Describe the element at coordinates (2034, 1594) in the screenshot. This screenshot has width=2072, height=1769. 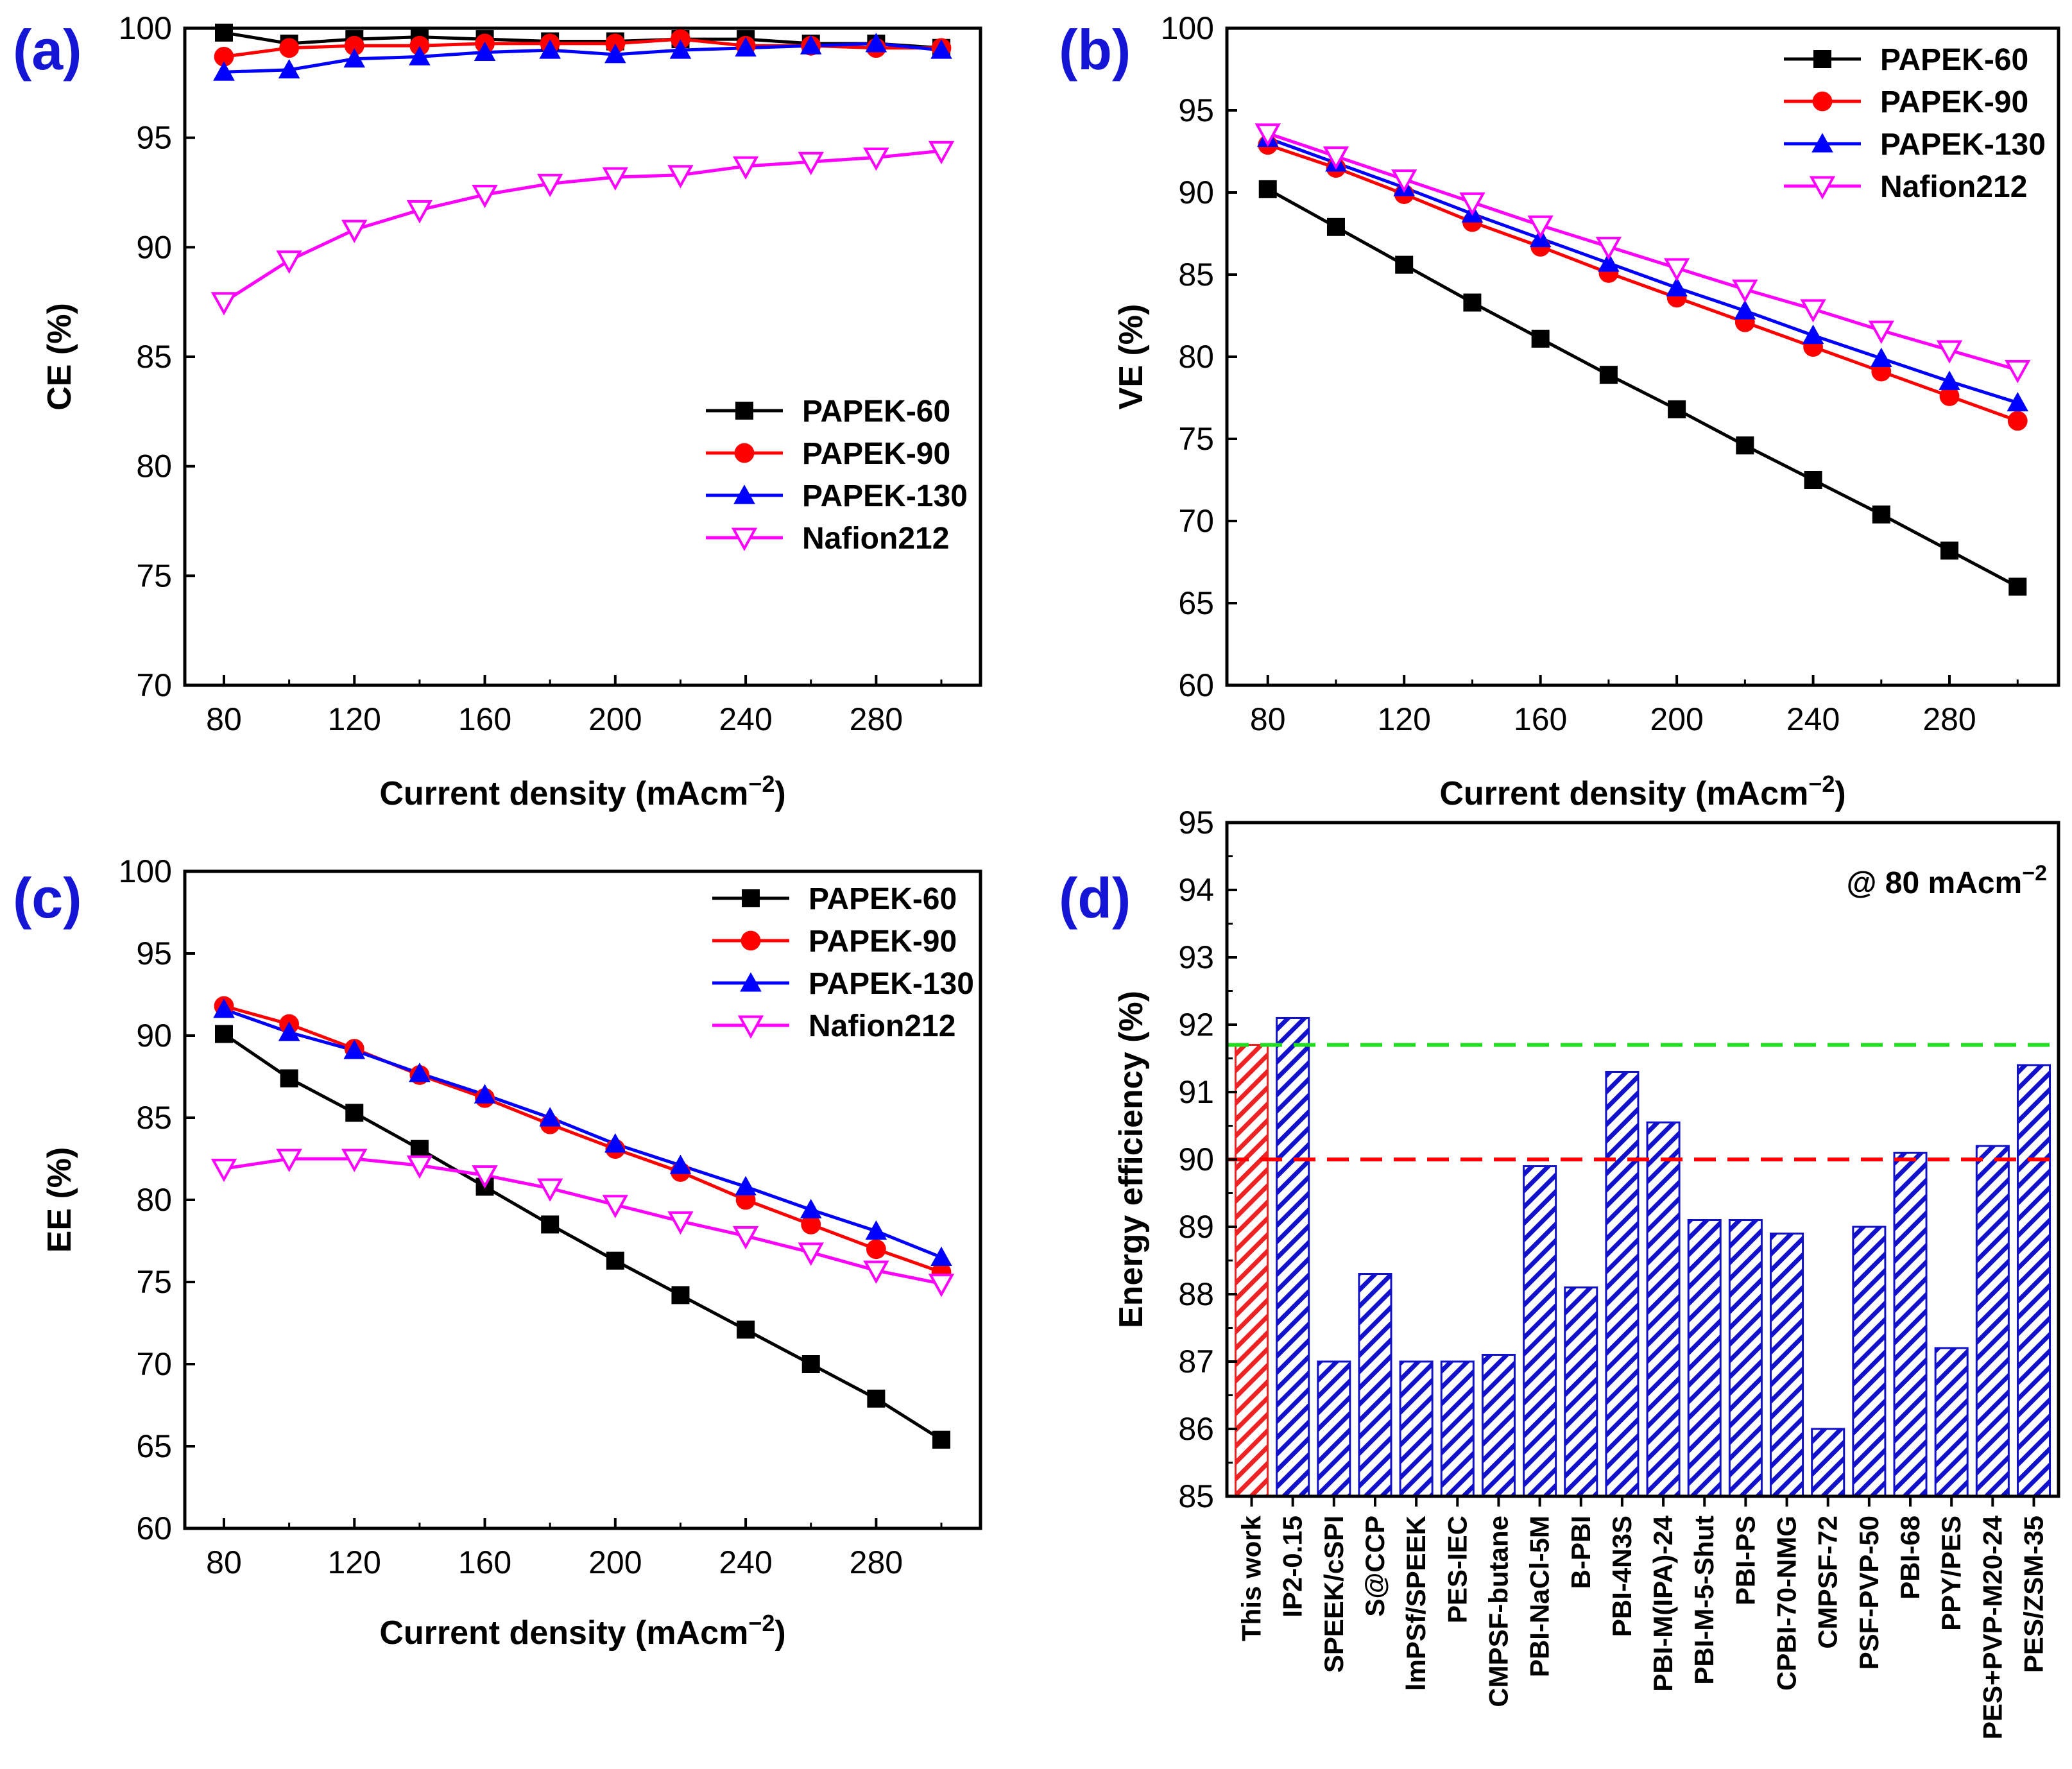
I see `x-tick-label: PES/ZSM-35` at that location.